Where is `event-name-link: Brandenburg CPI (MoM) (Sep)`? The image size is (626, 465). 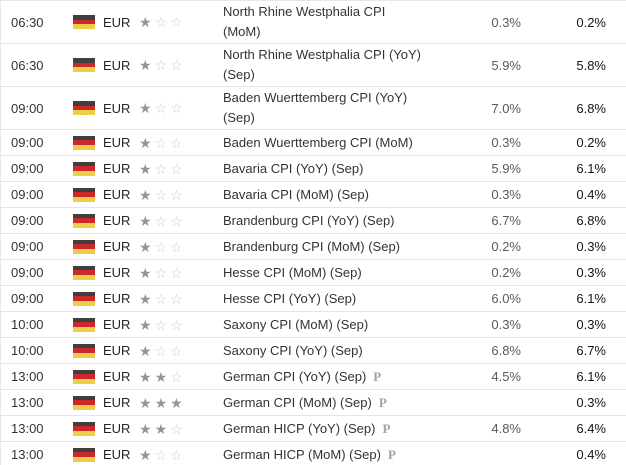
event-name-link: Brandenburg CPI (MoM) (Sep) is located at coordinates (312, 246).